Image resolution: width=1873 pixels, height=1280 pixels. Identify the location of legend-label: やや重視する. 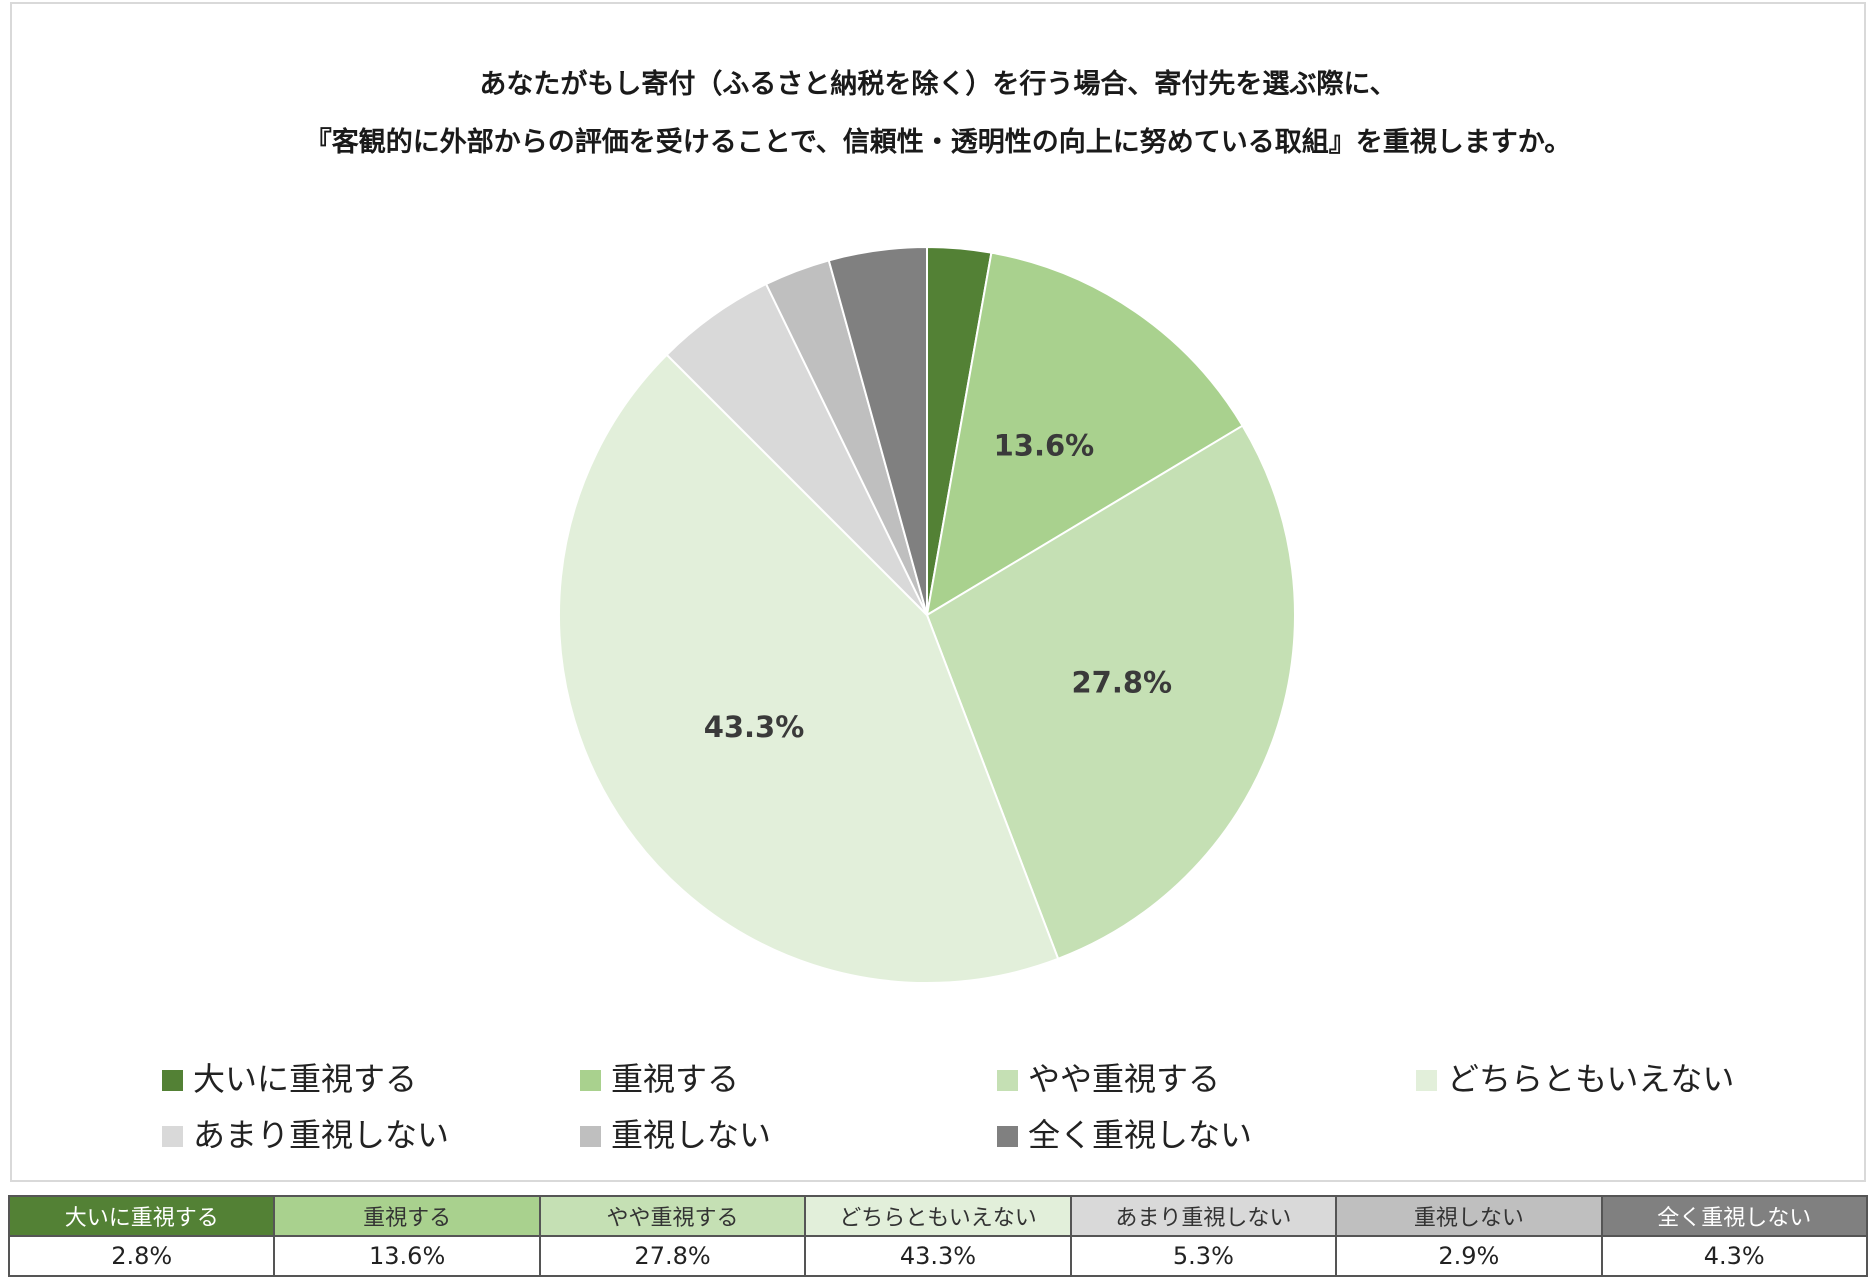
(1124, 1079).